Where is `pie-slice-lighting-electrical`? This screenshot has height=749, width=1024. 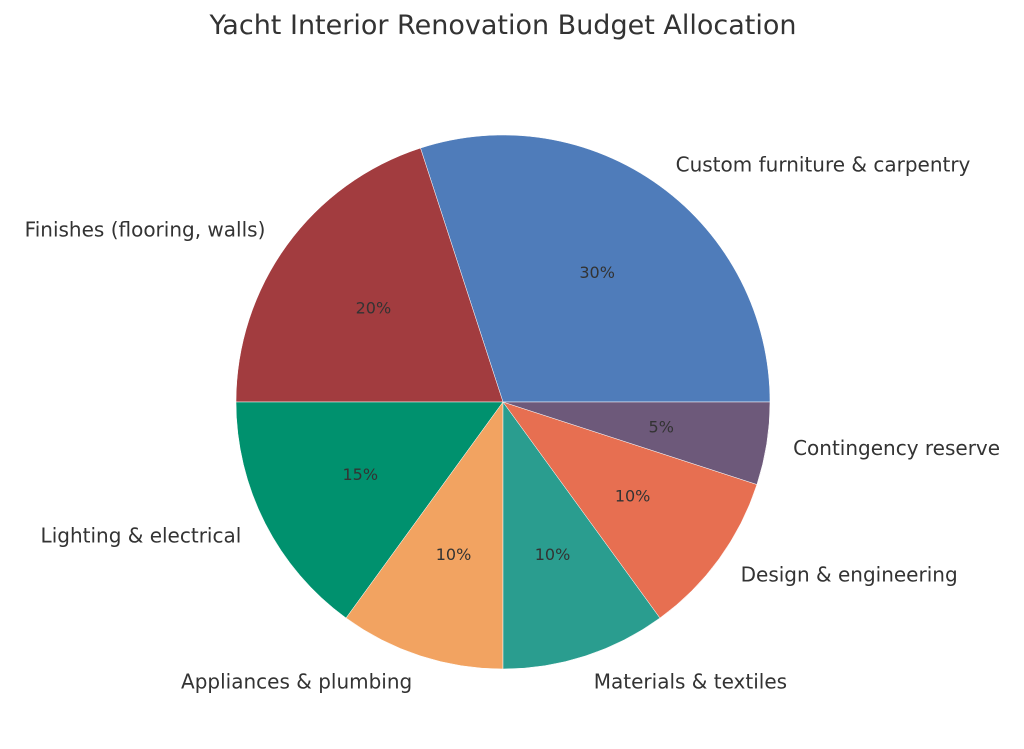
pie-slice-lighting-electrical is located at coordinates (369, 510).